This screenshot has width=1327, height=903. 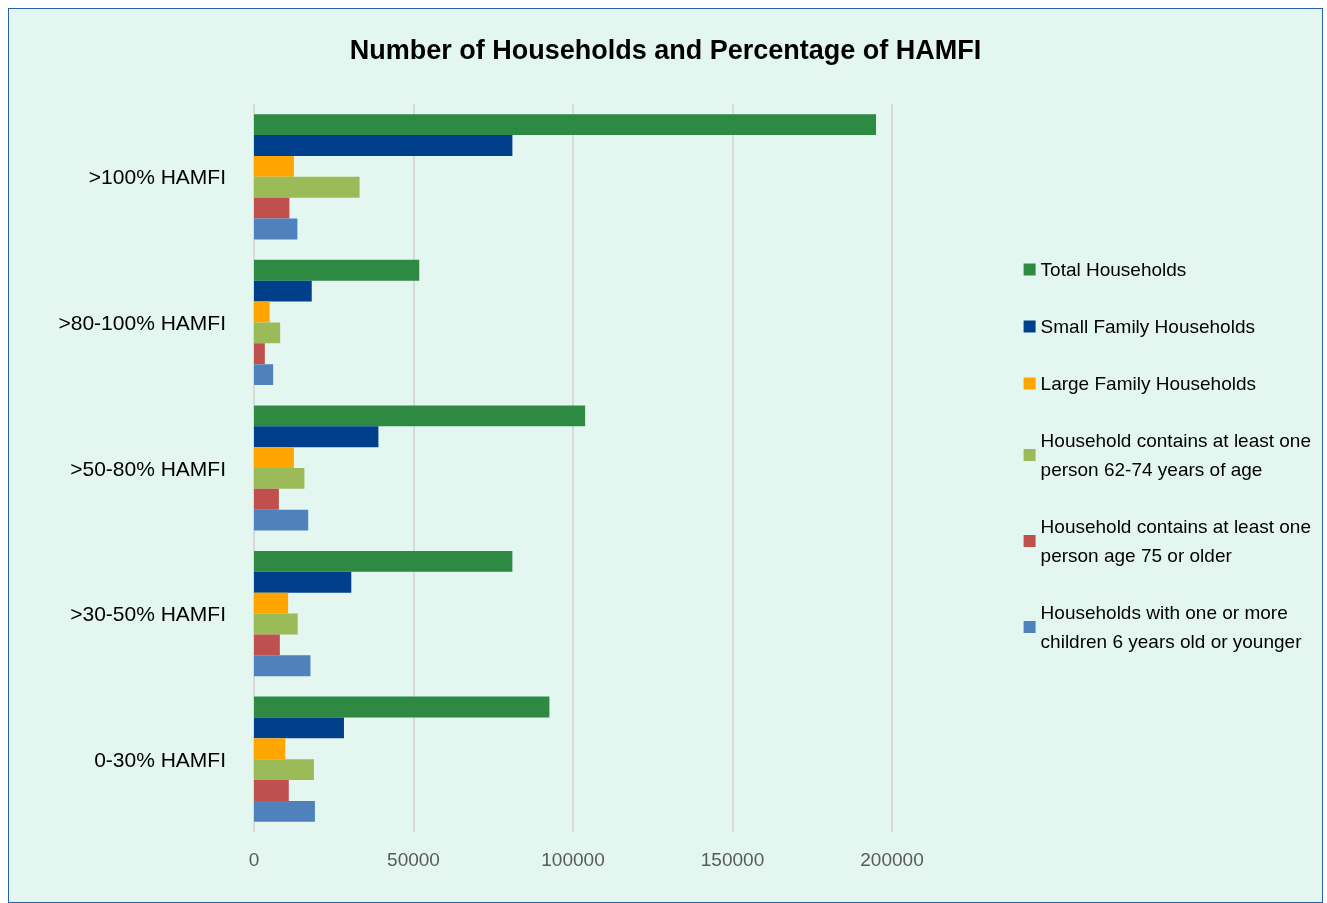 What do you see at coordinates (1176, 455) in the screenshot?
I see `legend-label: Household contains at least one person 62-74 years of age` at bounding box center [1176, 455].